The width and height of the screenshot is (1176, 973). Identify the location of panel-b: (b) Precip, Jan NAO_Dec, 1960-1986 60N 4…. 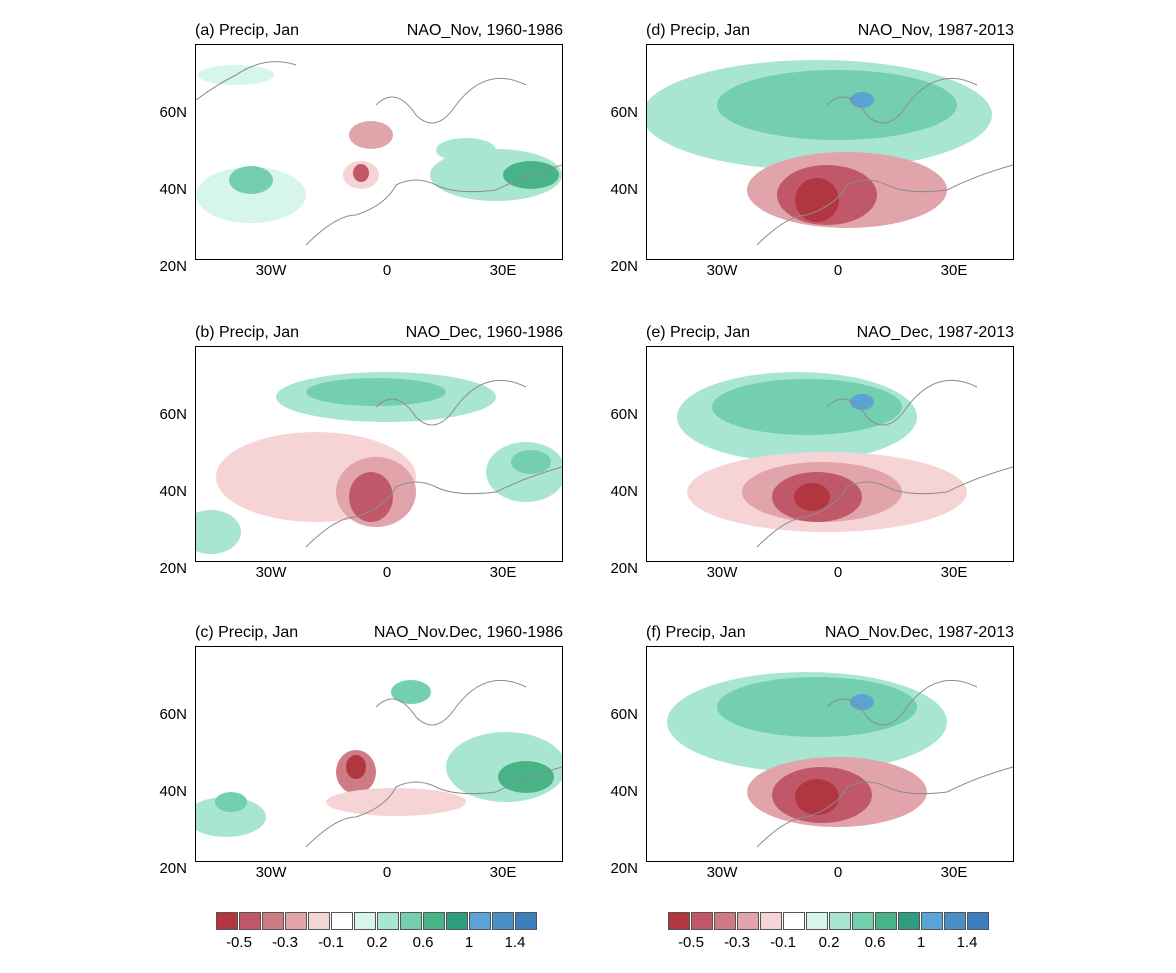
(386, 454).